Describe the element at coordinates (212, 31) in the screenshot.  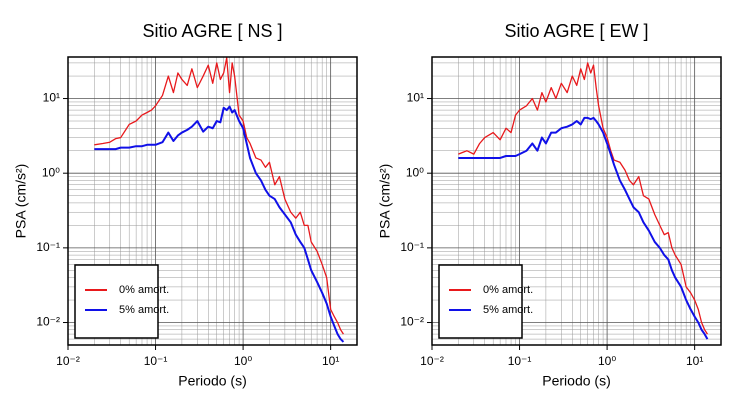
I see `chart-title: Sitio AGRE [ NS ]` at that location.